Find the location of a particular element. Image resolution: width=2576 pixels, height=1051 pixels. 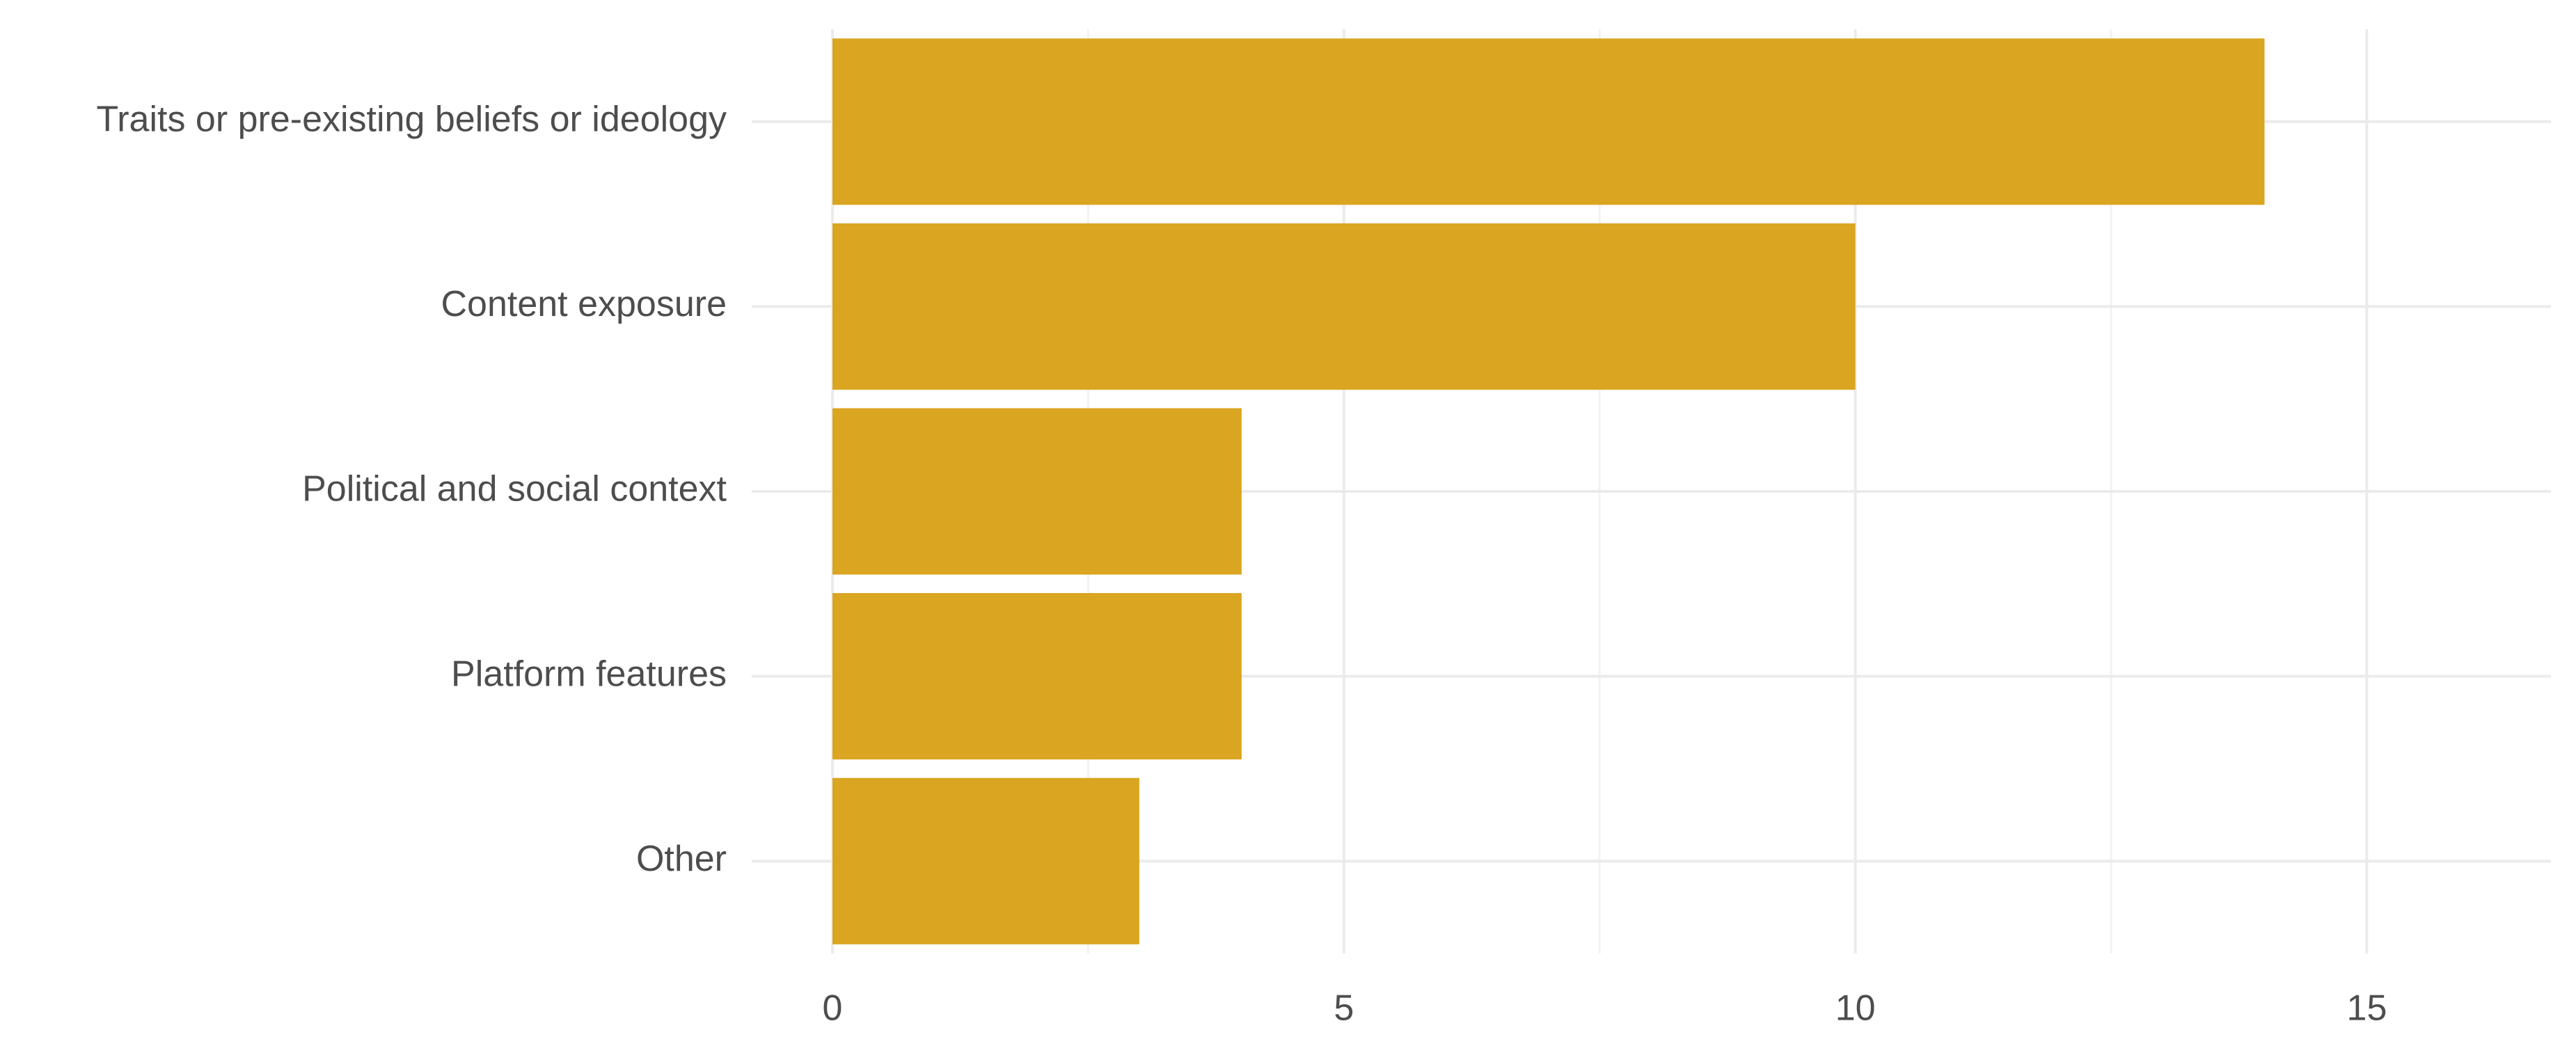

y-tick-label: Other is located at coordinates (681, 859).